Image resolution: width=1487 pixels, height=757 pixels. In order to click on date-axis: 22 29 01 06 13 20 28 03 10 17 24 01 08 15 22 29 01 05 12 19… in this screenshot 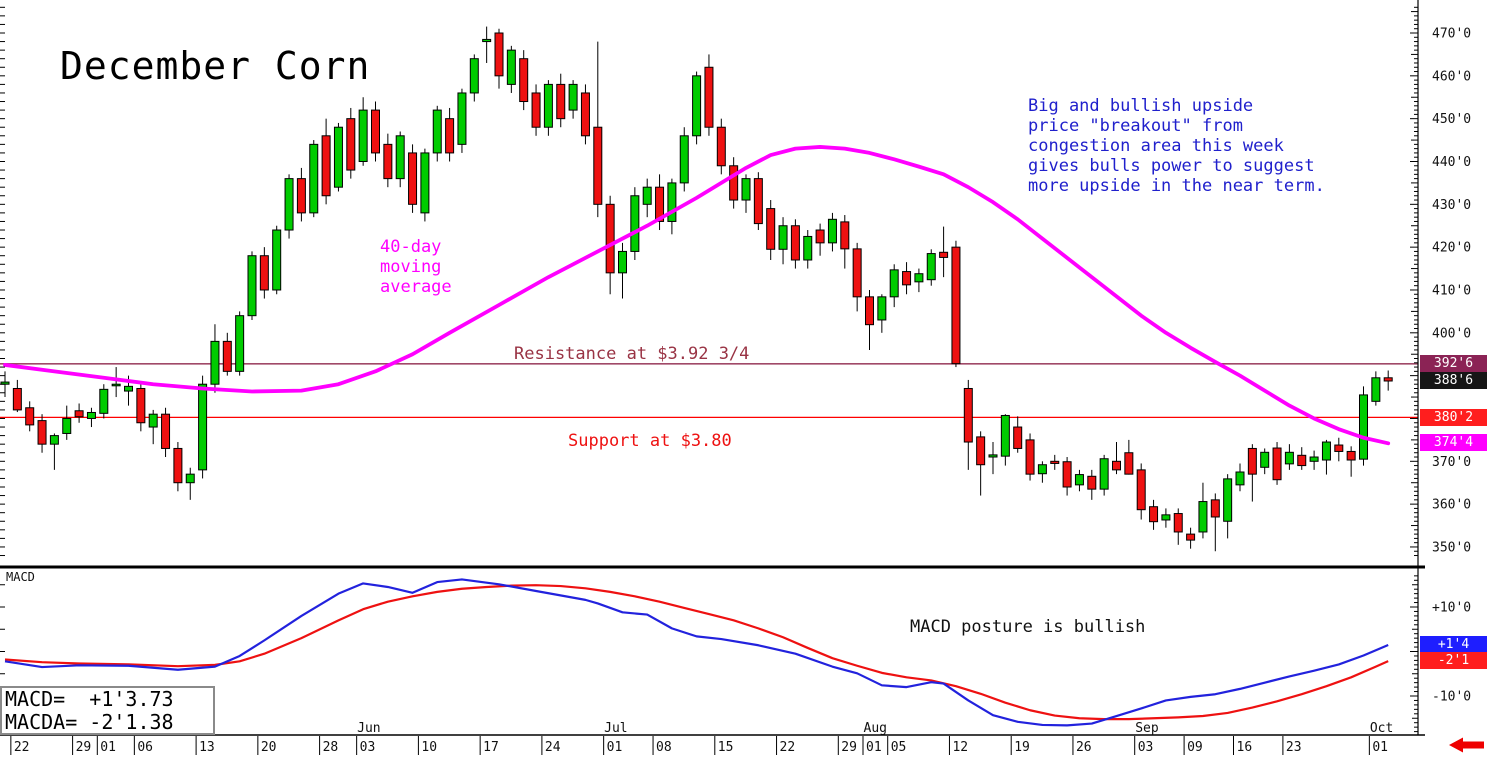, I will do `click(701, 738)`.